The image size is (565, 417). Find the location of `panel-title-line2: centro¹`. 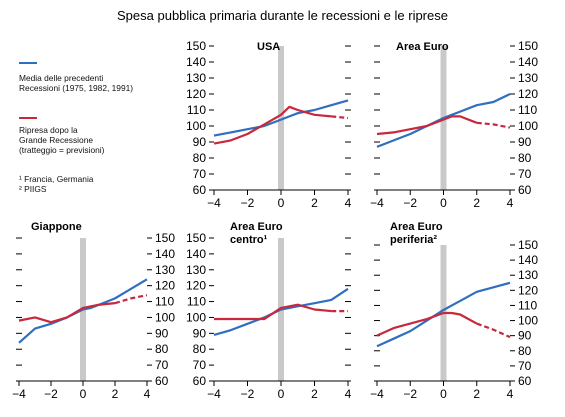

panel-title-line2: centro¹ is located at coordinates (249, 240).